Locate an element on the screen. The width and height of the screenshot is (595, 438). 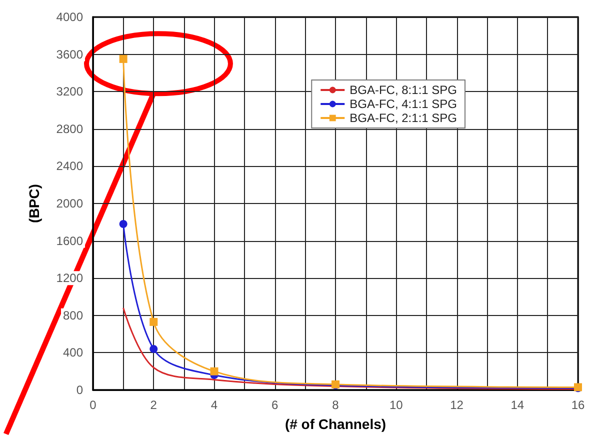
x-tick-label: 8 is located at coordinates (336, 405).